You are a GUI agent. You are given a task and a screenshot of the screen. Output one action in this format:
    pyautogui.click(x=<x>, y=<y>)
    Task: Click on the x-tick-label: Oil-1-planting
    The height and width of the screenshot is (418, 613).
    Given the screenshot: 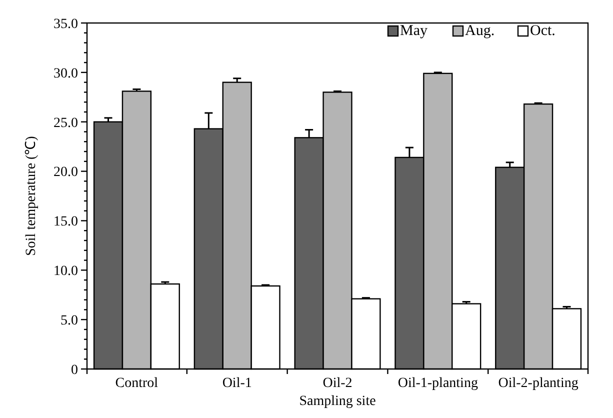 What is the action you would take?
    pyautogui.click(x=438, y=383)
    